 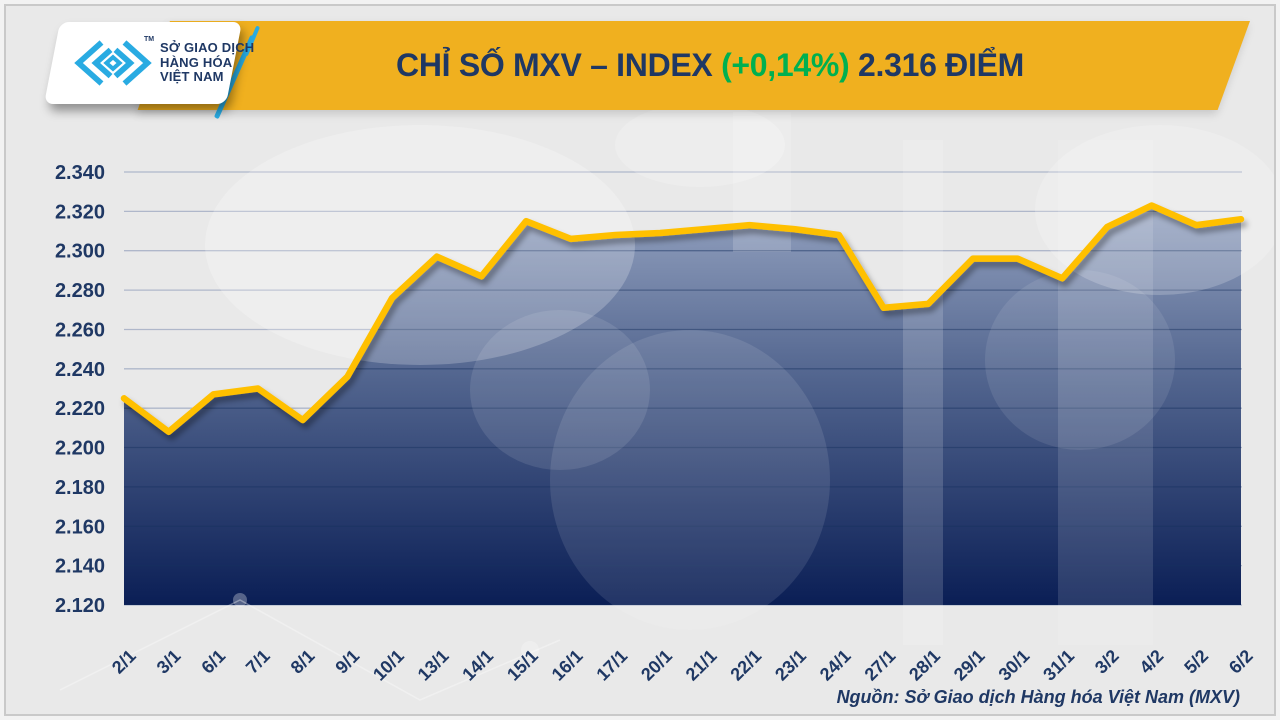 What do you see at coordinates (1241, 662) in the screenshot?
I see `x-tick-label: 6/2` at bounding box center [1241, 662].